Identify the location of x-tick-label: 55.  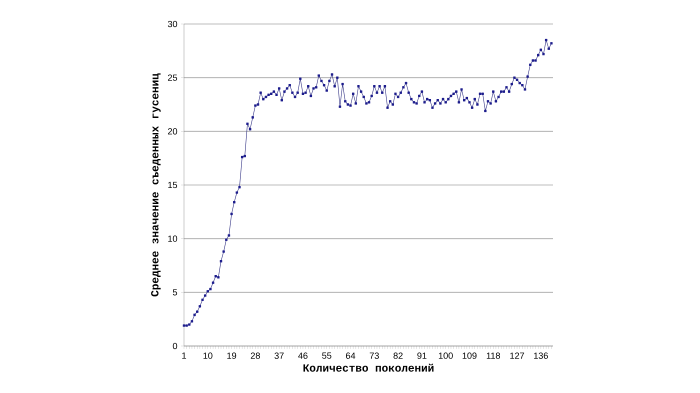
(327, 355).